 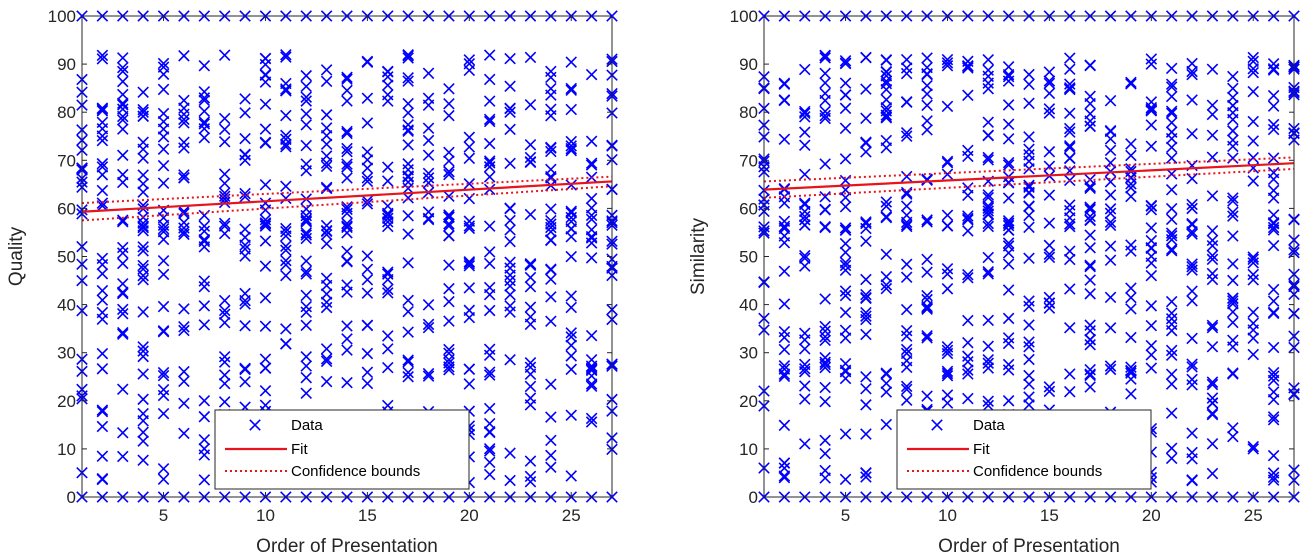 I want to click on chart1-ytick-label: 0, so click(x=71, y=497).